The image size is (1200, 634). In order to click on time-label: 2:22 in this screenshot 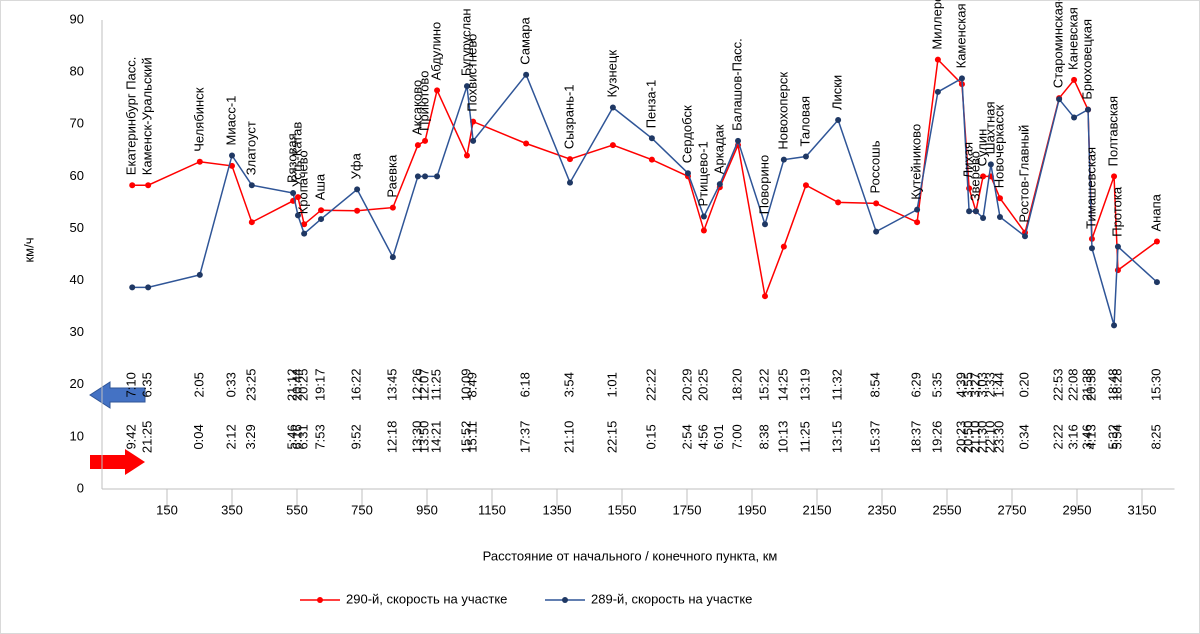, I will do `click(1058, 436)`.